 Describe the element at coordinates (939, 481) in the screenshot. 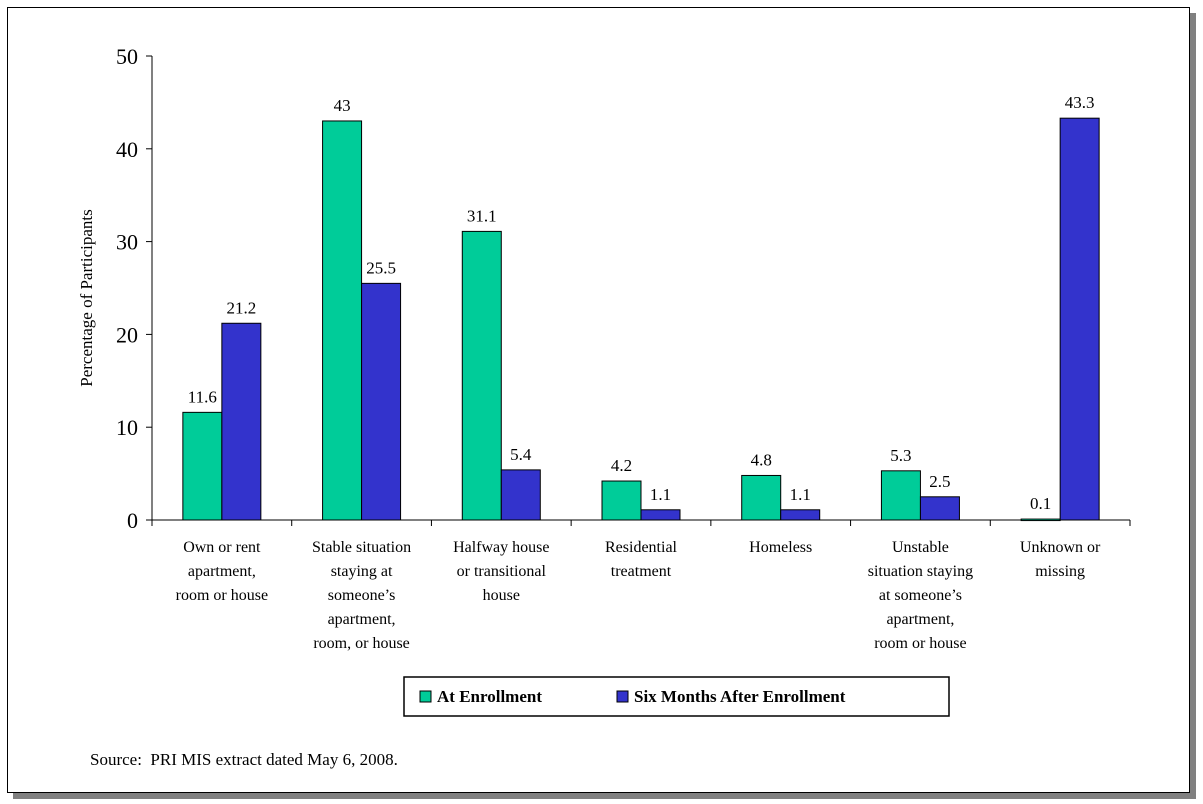

I see `data-label: 2.5` at that location.